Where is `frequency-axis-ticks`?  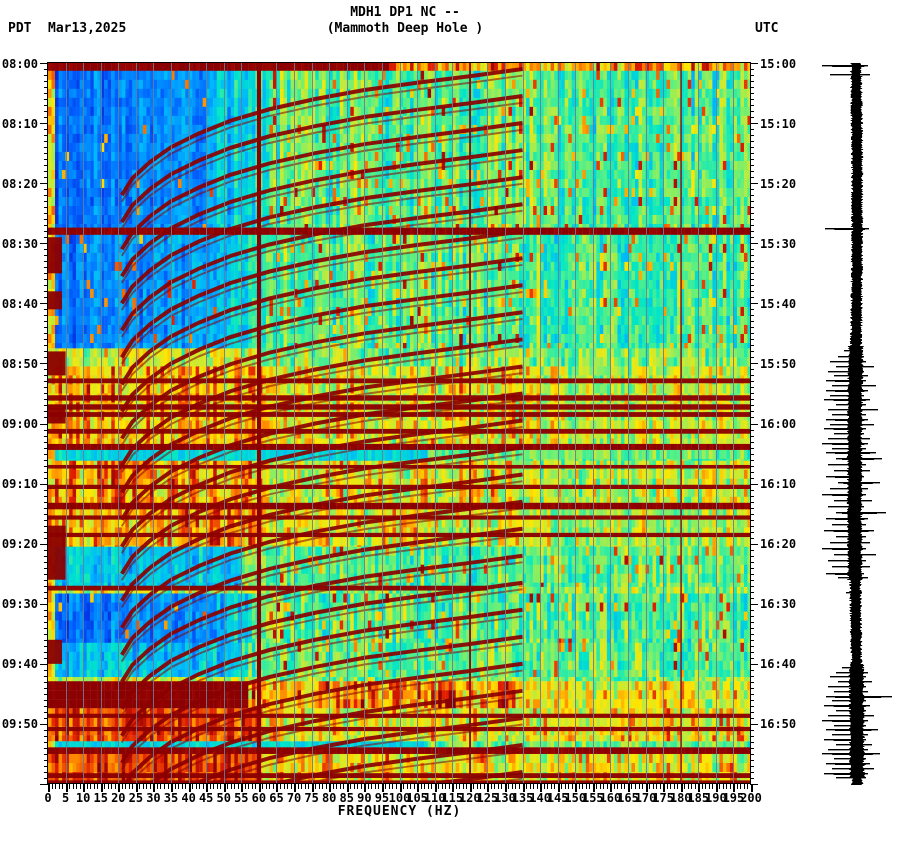
frequency-axis-ticks is located at coordinates (400, 788).